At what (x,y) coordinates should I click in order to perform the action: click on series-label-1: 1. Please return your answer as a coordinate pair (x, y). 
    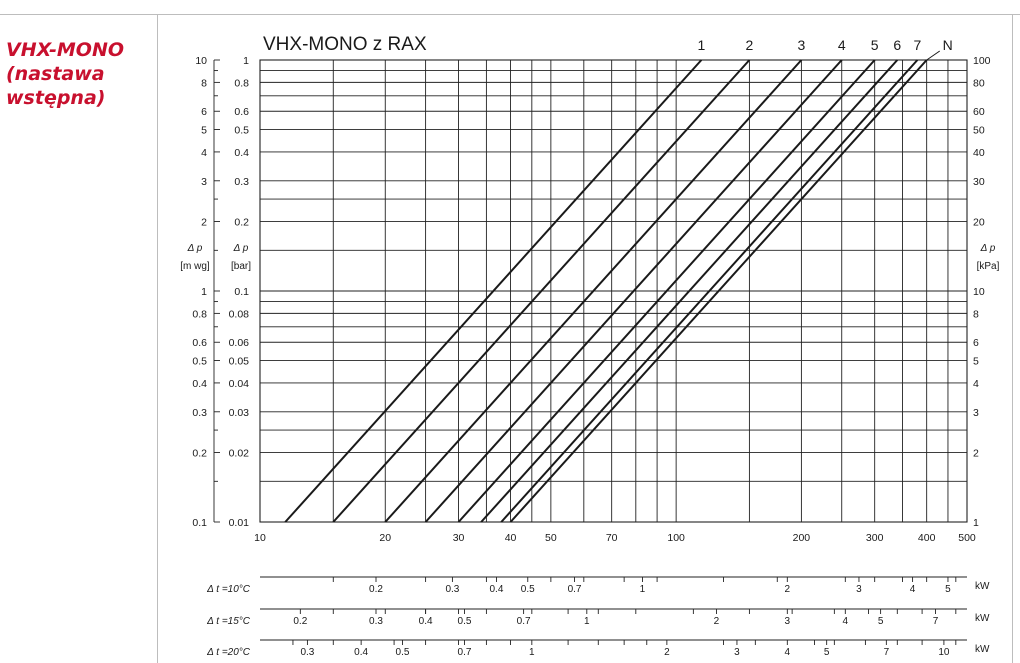
    Looking at the image, I should click on (701, 45).